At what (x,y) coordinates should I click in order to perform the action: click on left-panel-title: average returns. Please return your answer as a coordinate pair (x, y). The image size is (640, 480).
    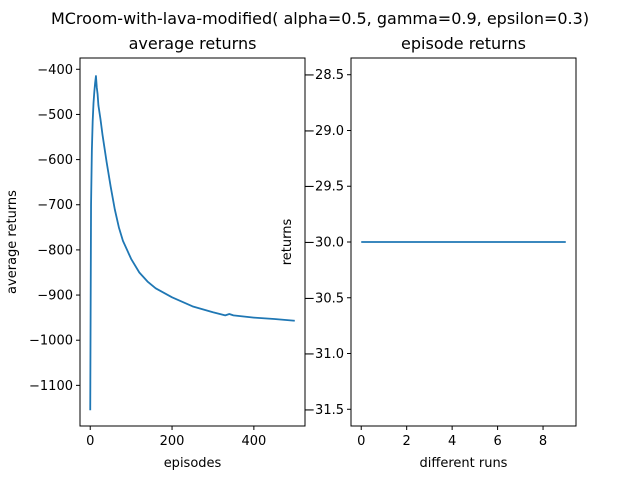
    Looking at the image, I should click on (193, 43).